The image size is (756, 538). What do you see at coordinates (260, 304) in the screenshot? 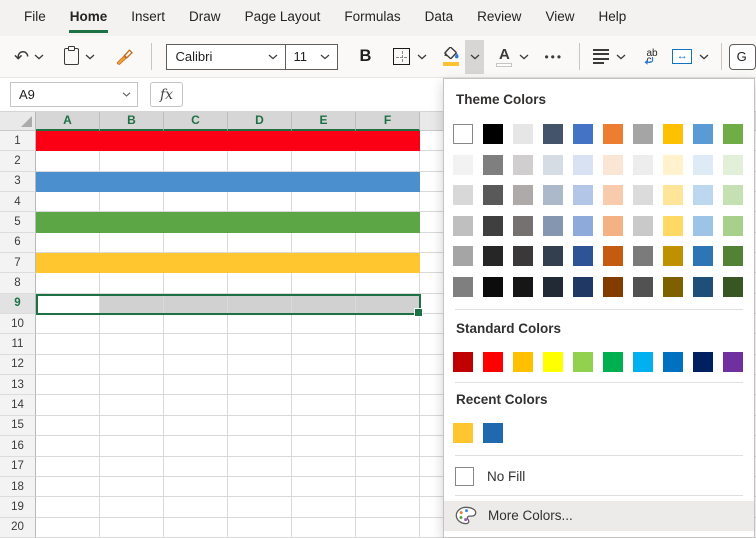
I see `cell-D9` at bounding box center [260, 304].